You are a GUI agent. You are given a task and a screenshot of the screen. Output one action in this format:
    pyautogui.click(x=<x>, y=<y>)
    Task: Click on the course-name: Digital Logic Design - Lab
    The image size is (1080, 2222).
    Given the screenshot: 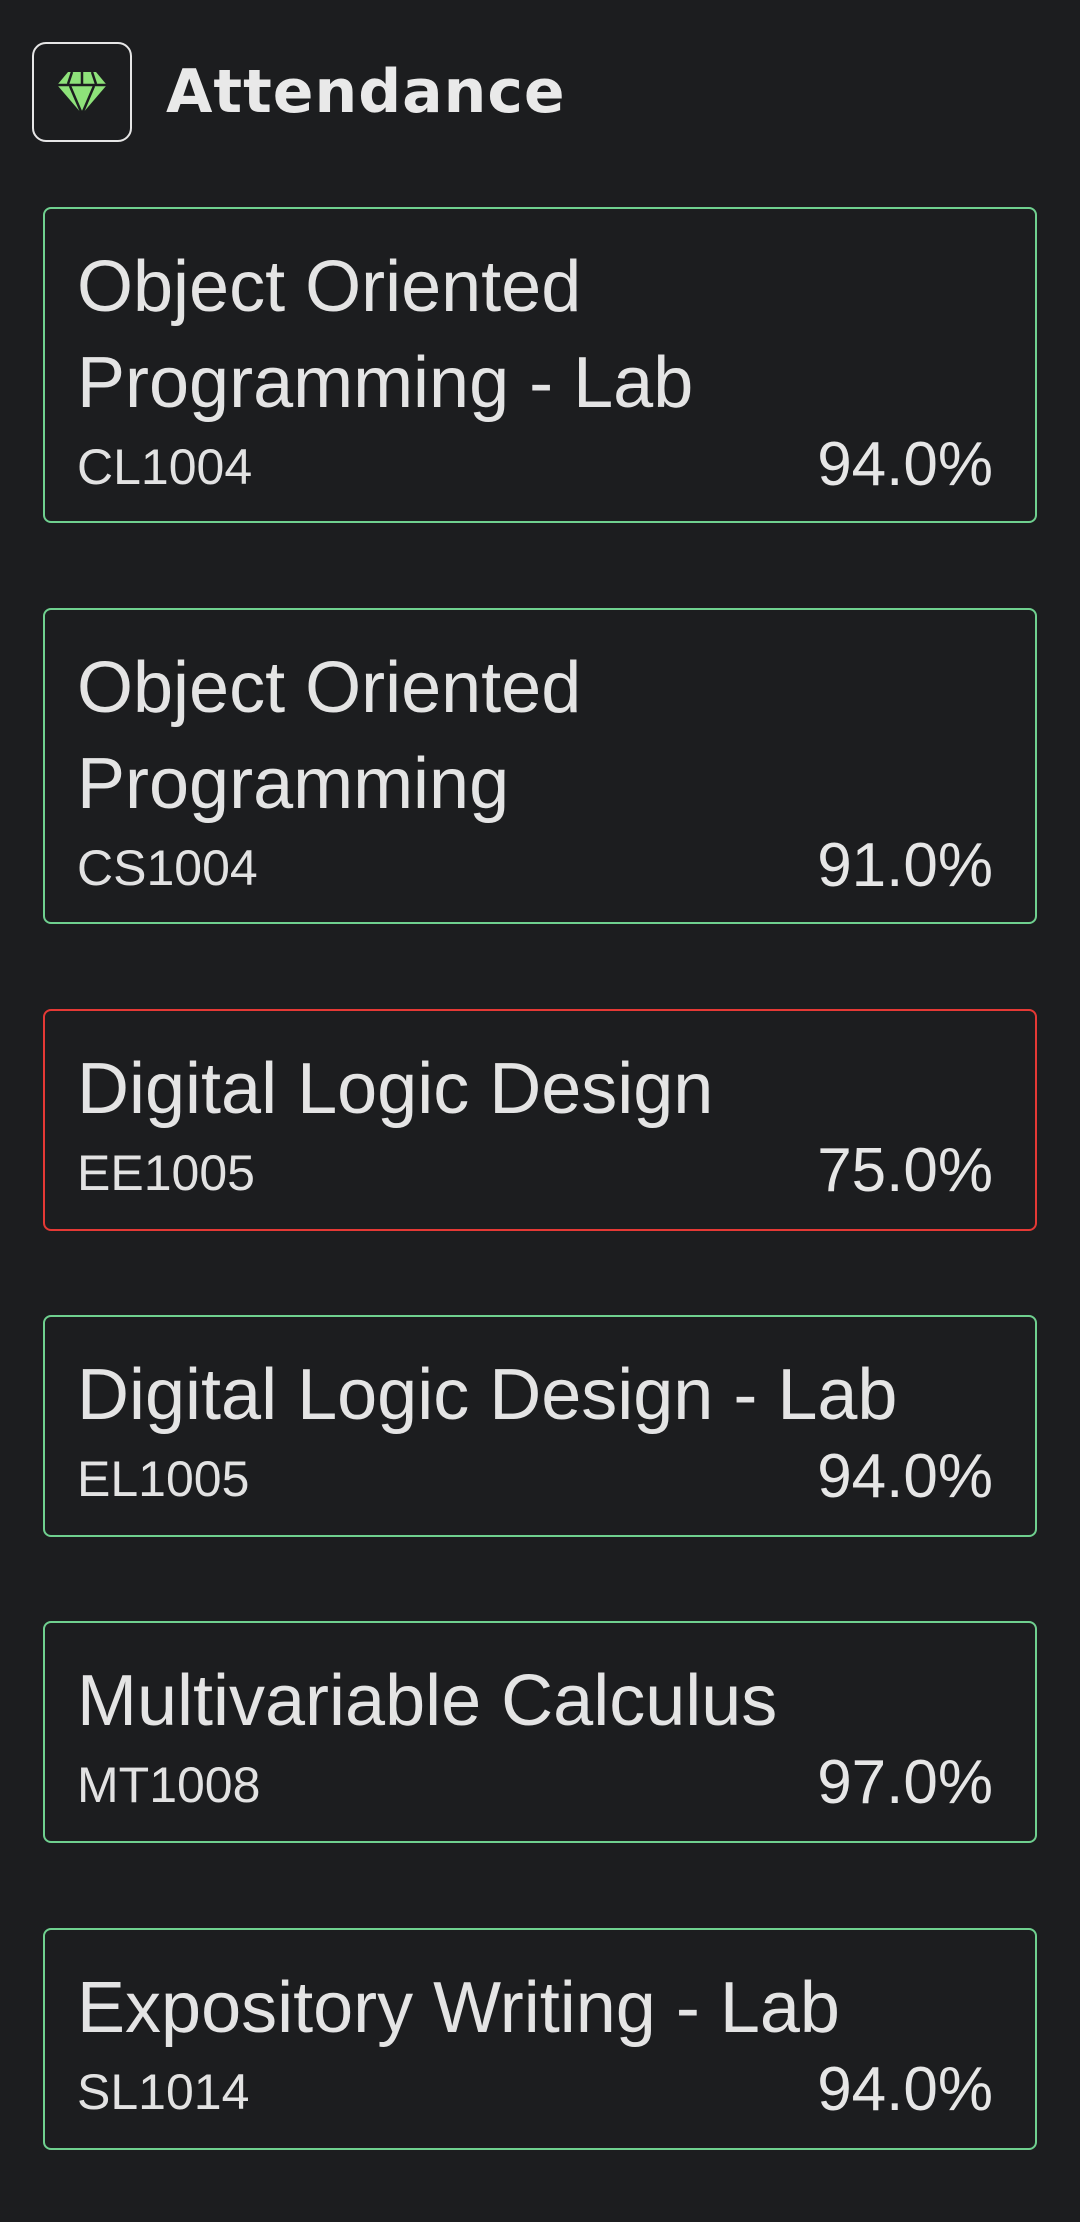 What is the action you would take?
    pyautogui.click(x=487, y=1395)
    